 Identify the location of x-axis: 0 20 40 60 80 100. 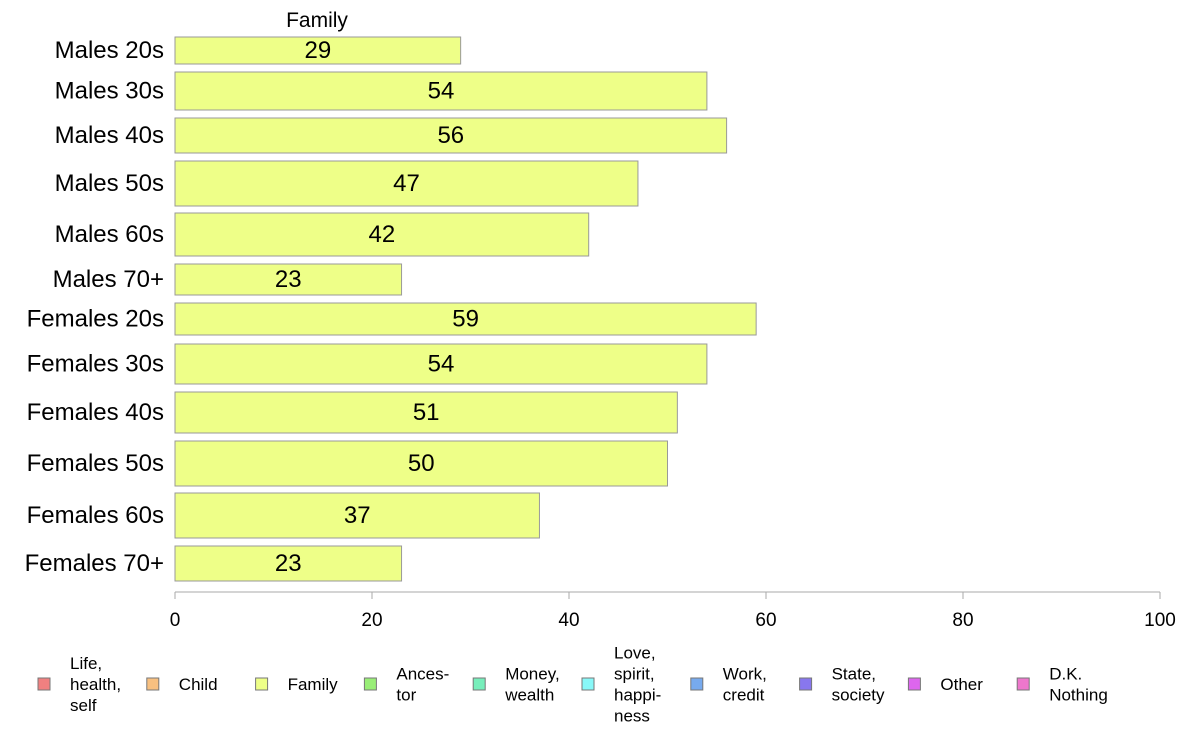
(673, 611).